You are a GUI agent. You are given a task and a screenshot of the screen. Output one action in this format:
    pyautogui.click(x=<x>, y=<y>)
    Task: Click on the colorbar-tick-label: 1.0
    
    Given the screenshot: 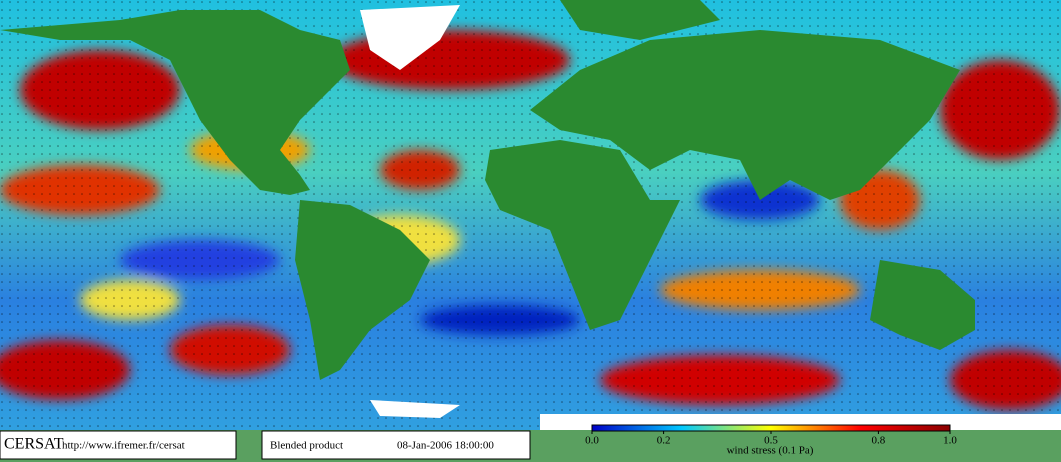 What is the action you would take?
    pyautogui.click(x=950, y=441)
    